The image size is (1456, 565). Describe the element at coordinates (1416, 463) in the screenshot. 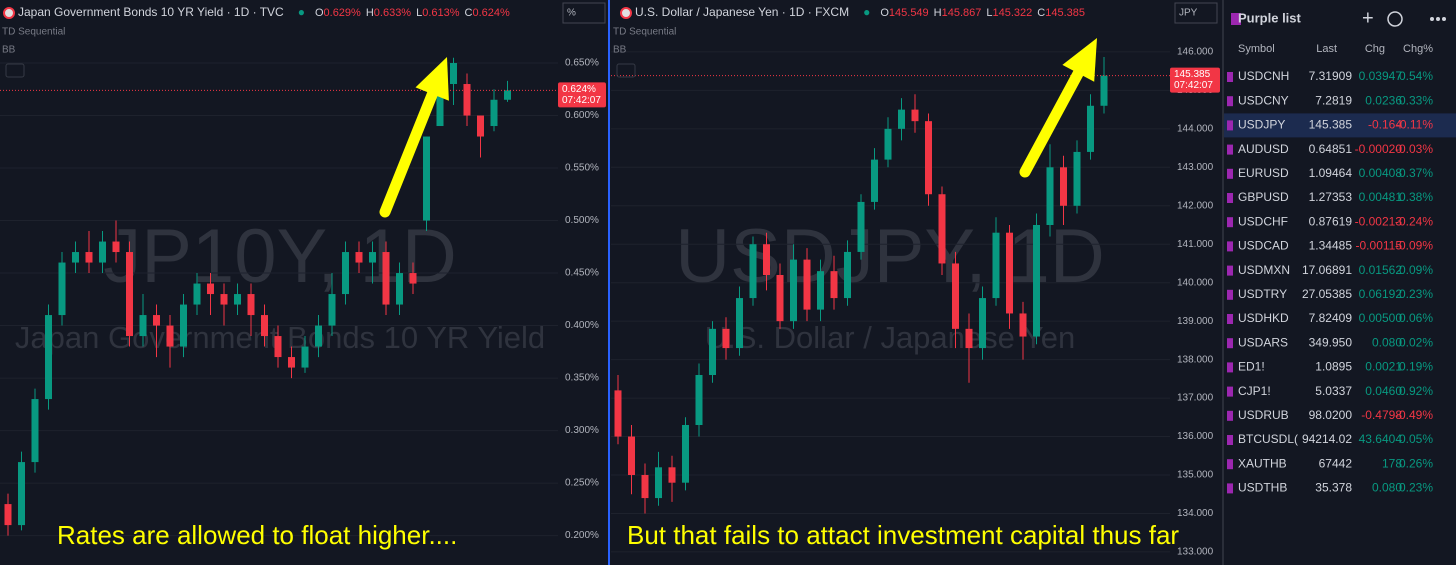

I see `change-percent: 0.26%` at that location.